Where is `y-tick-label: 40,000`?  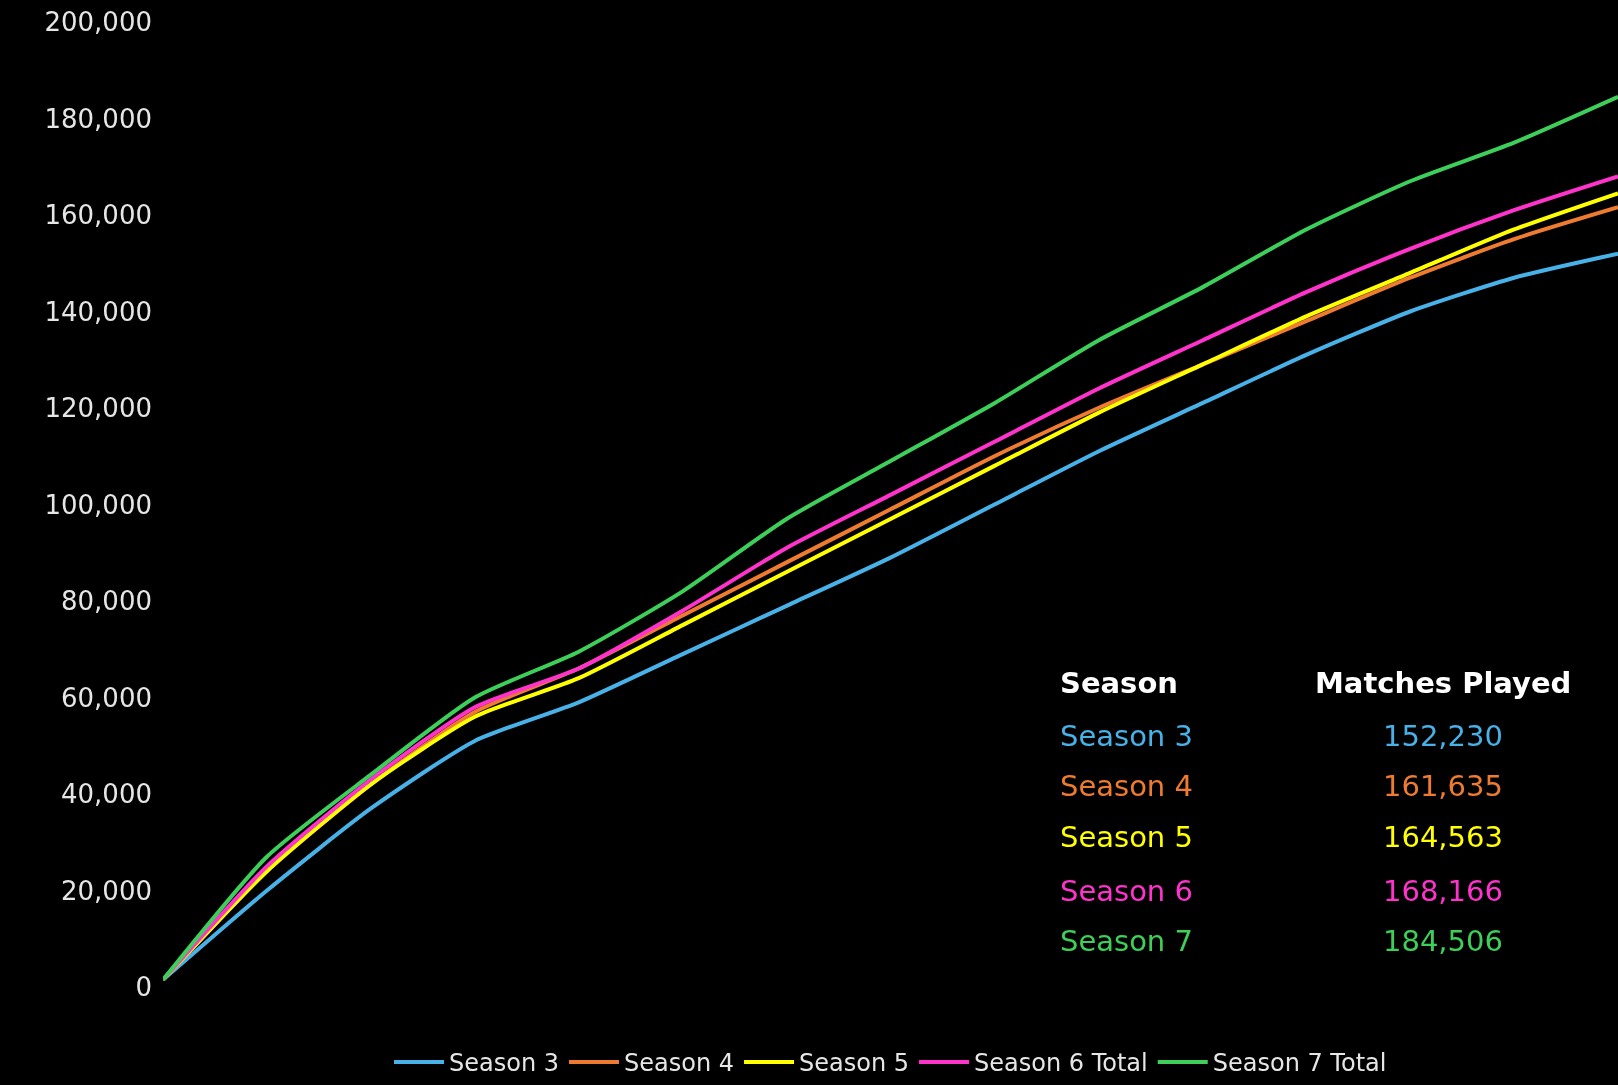
y-tick-label: 40,000 is located at coordinates (106, 794).